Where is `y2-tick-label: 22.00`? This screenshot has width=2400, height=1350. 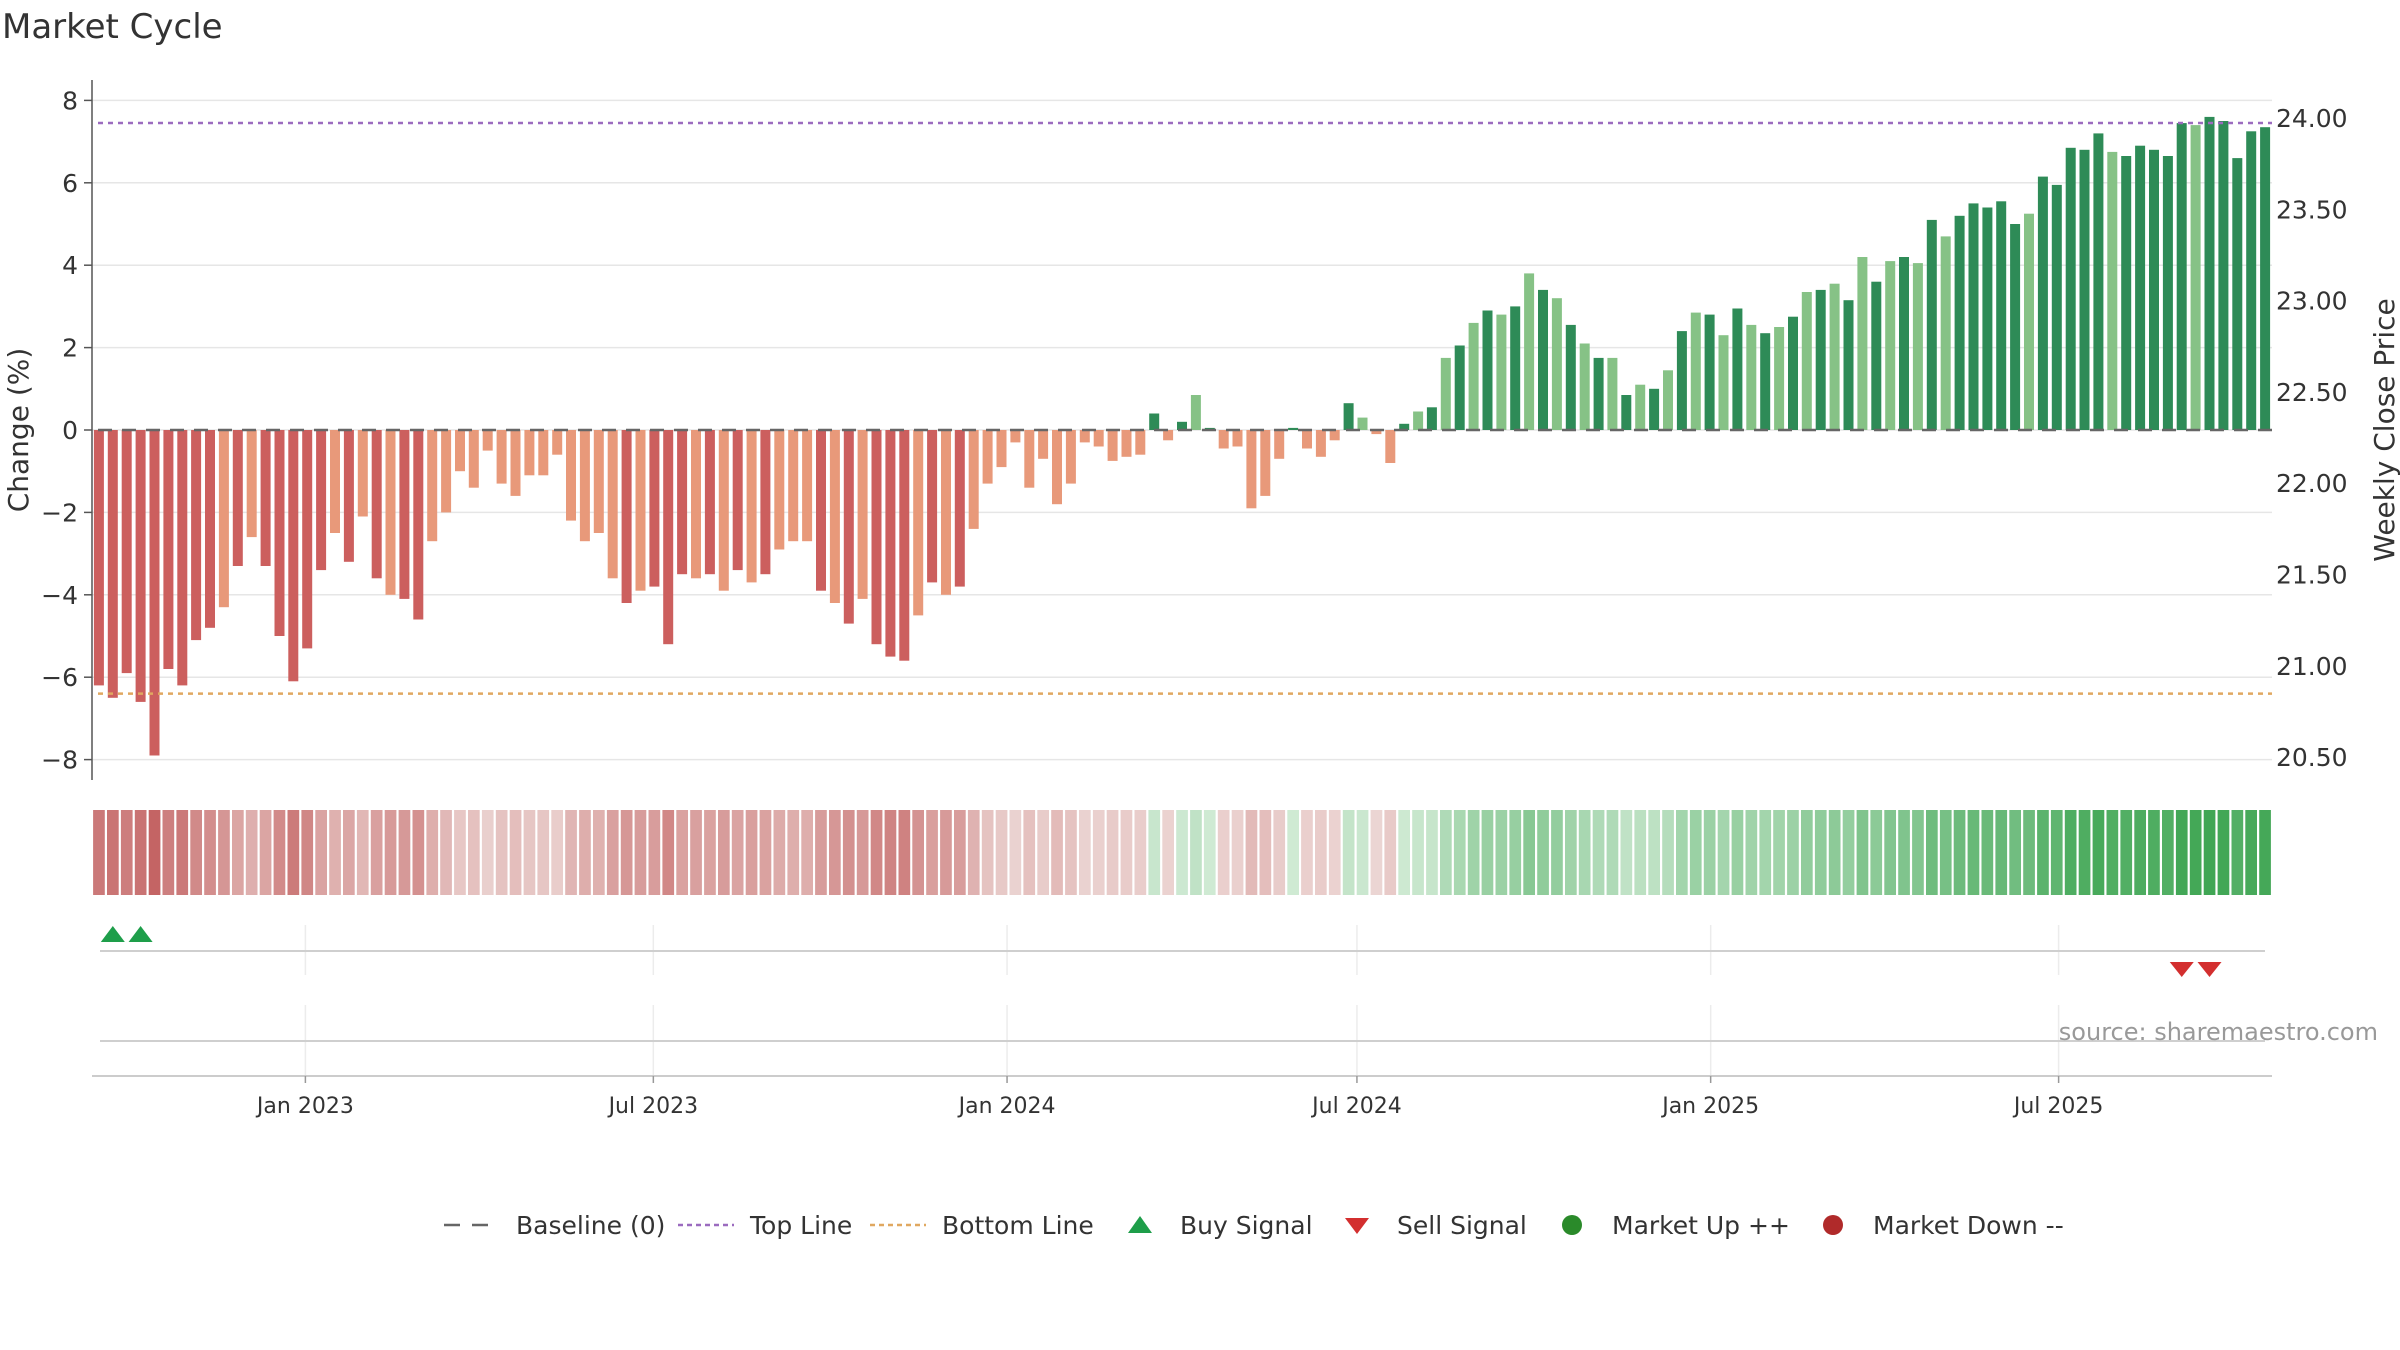
y2-tick-label: 22.00 is located at coordinates (2312, 483).